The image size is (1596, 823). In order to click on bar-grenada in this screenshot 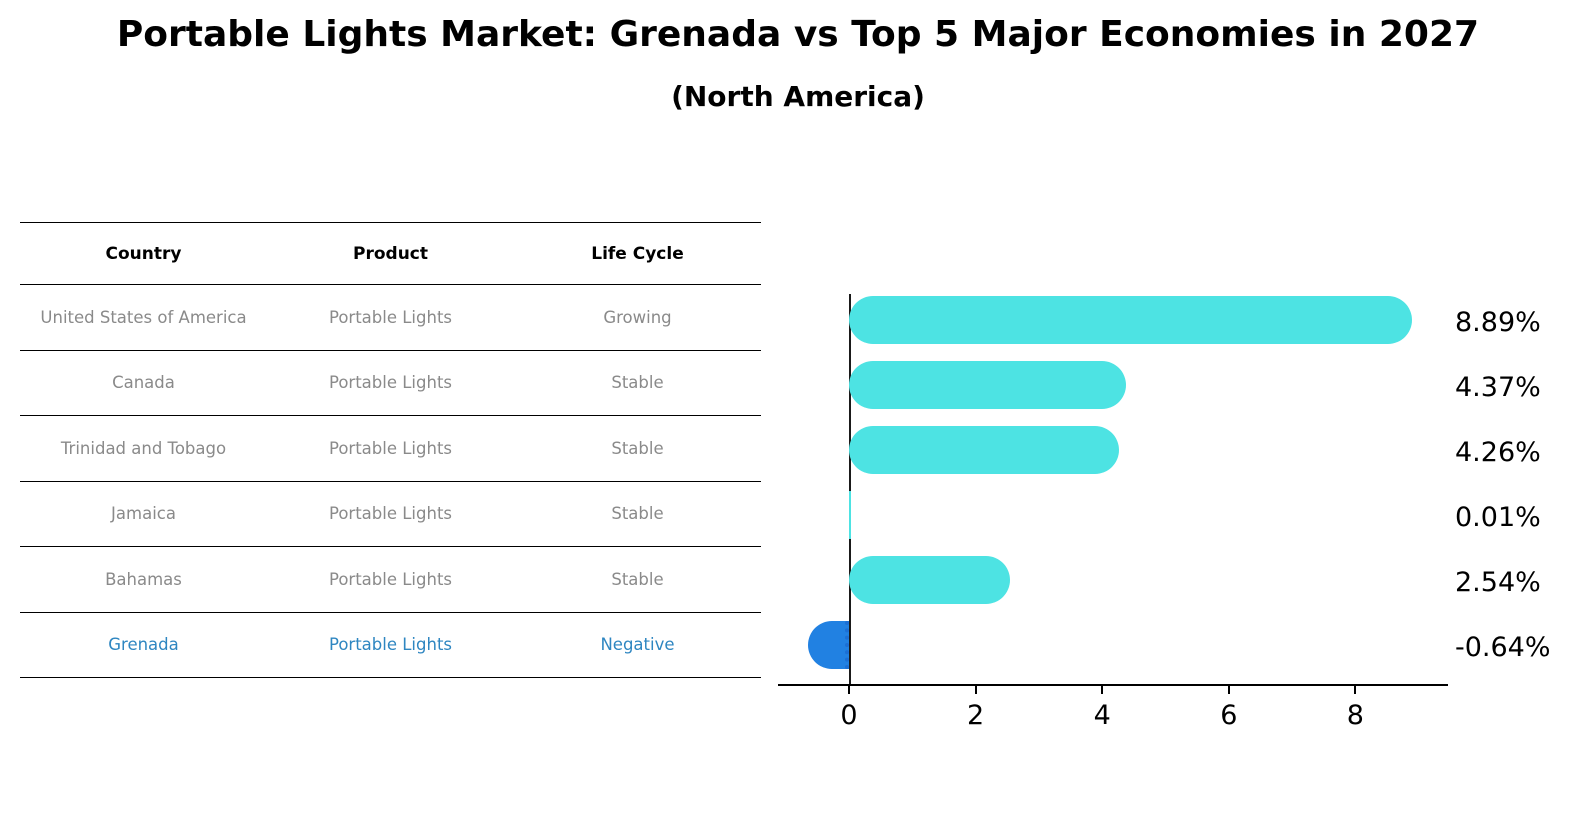, I will do `click(828, 645)`.